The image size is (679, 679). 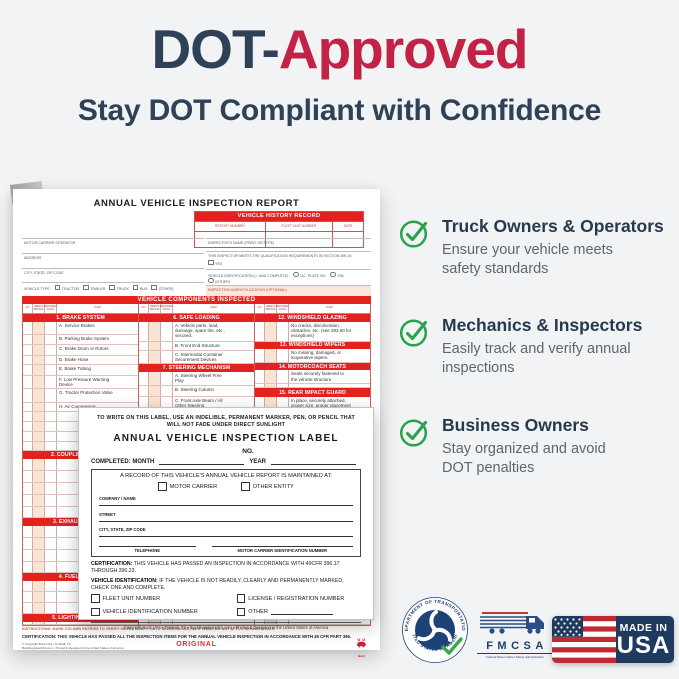 What do you see at coordinates (339, 49) in the screenshot?
I see `page-title: DOT-Approved` at bounding box center [339, 49].